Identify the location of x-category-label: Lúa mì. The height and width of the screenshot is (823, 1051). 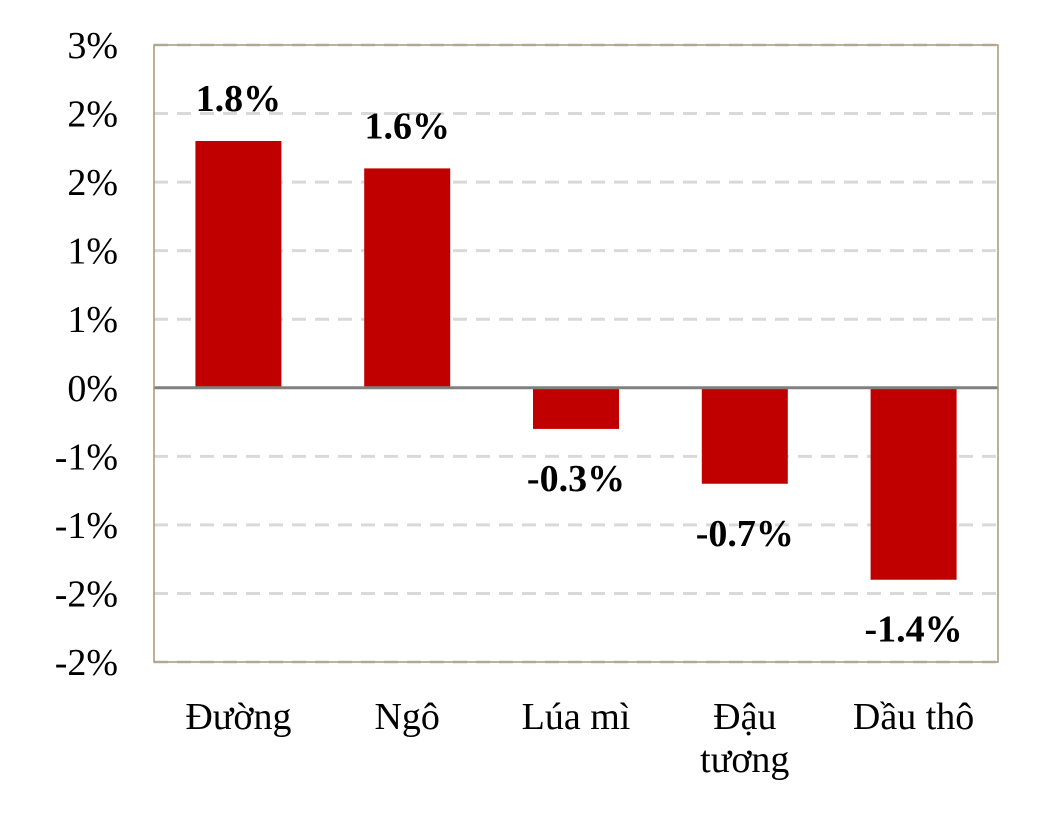
(576, 717).